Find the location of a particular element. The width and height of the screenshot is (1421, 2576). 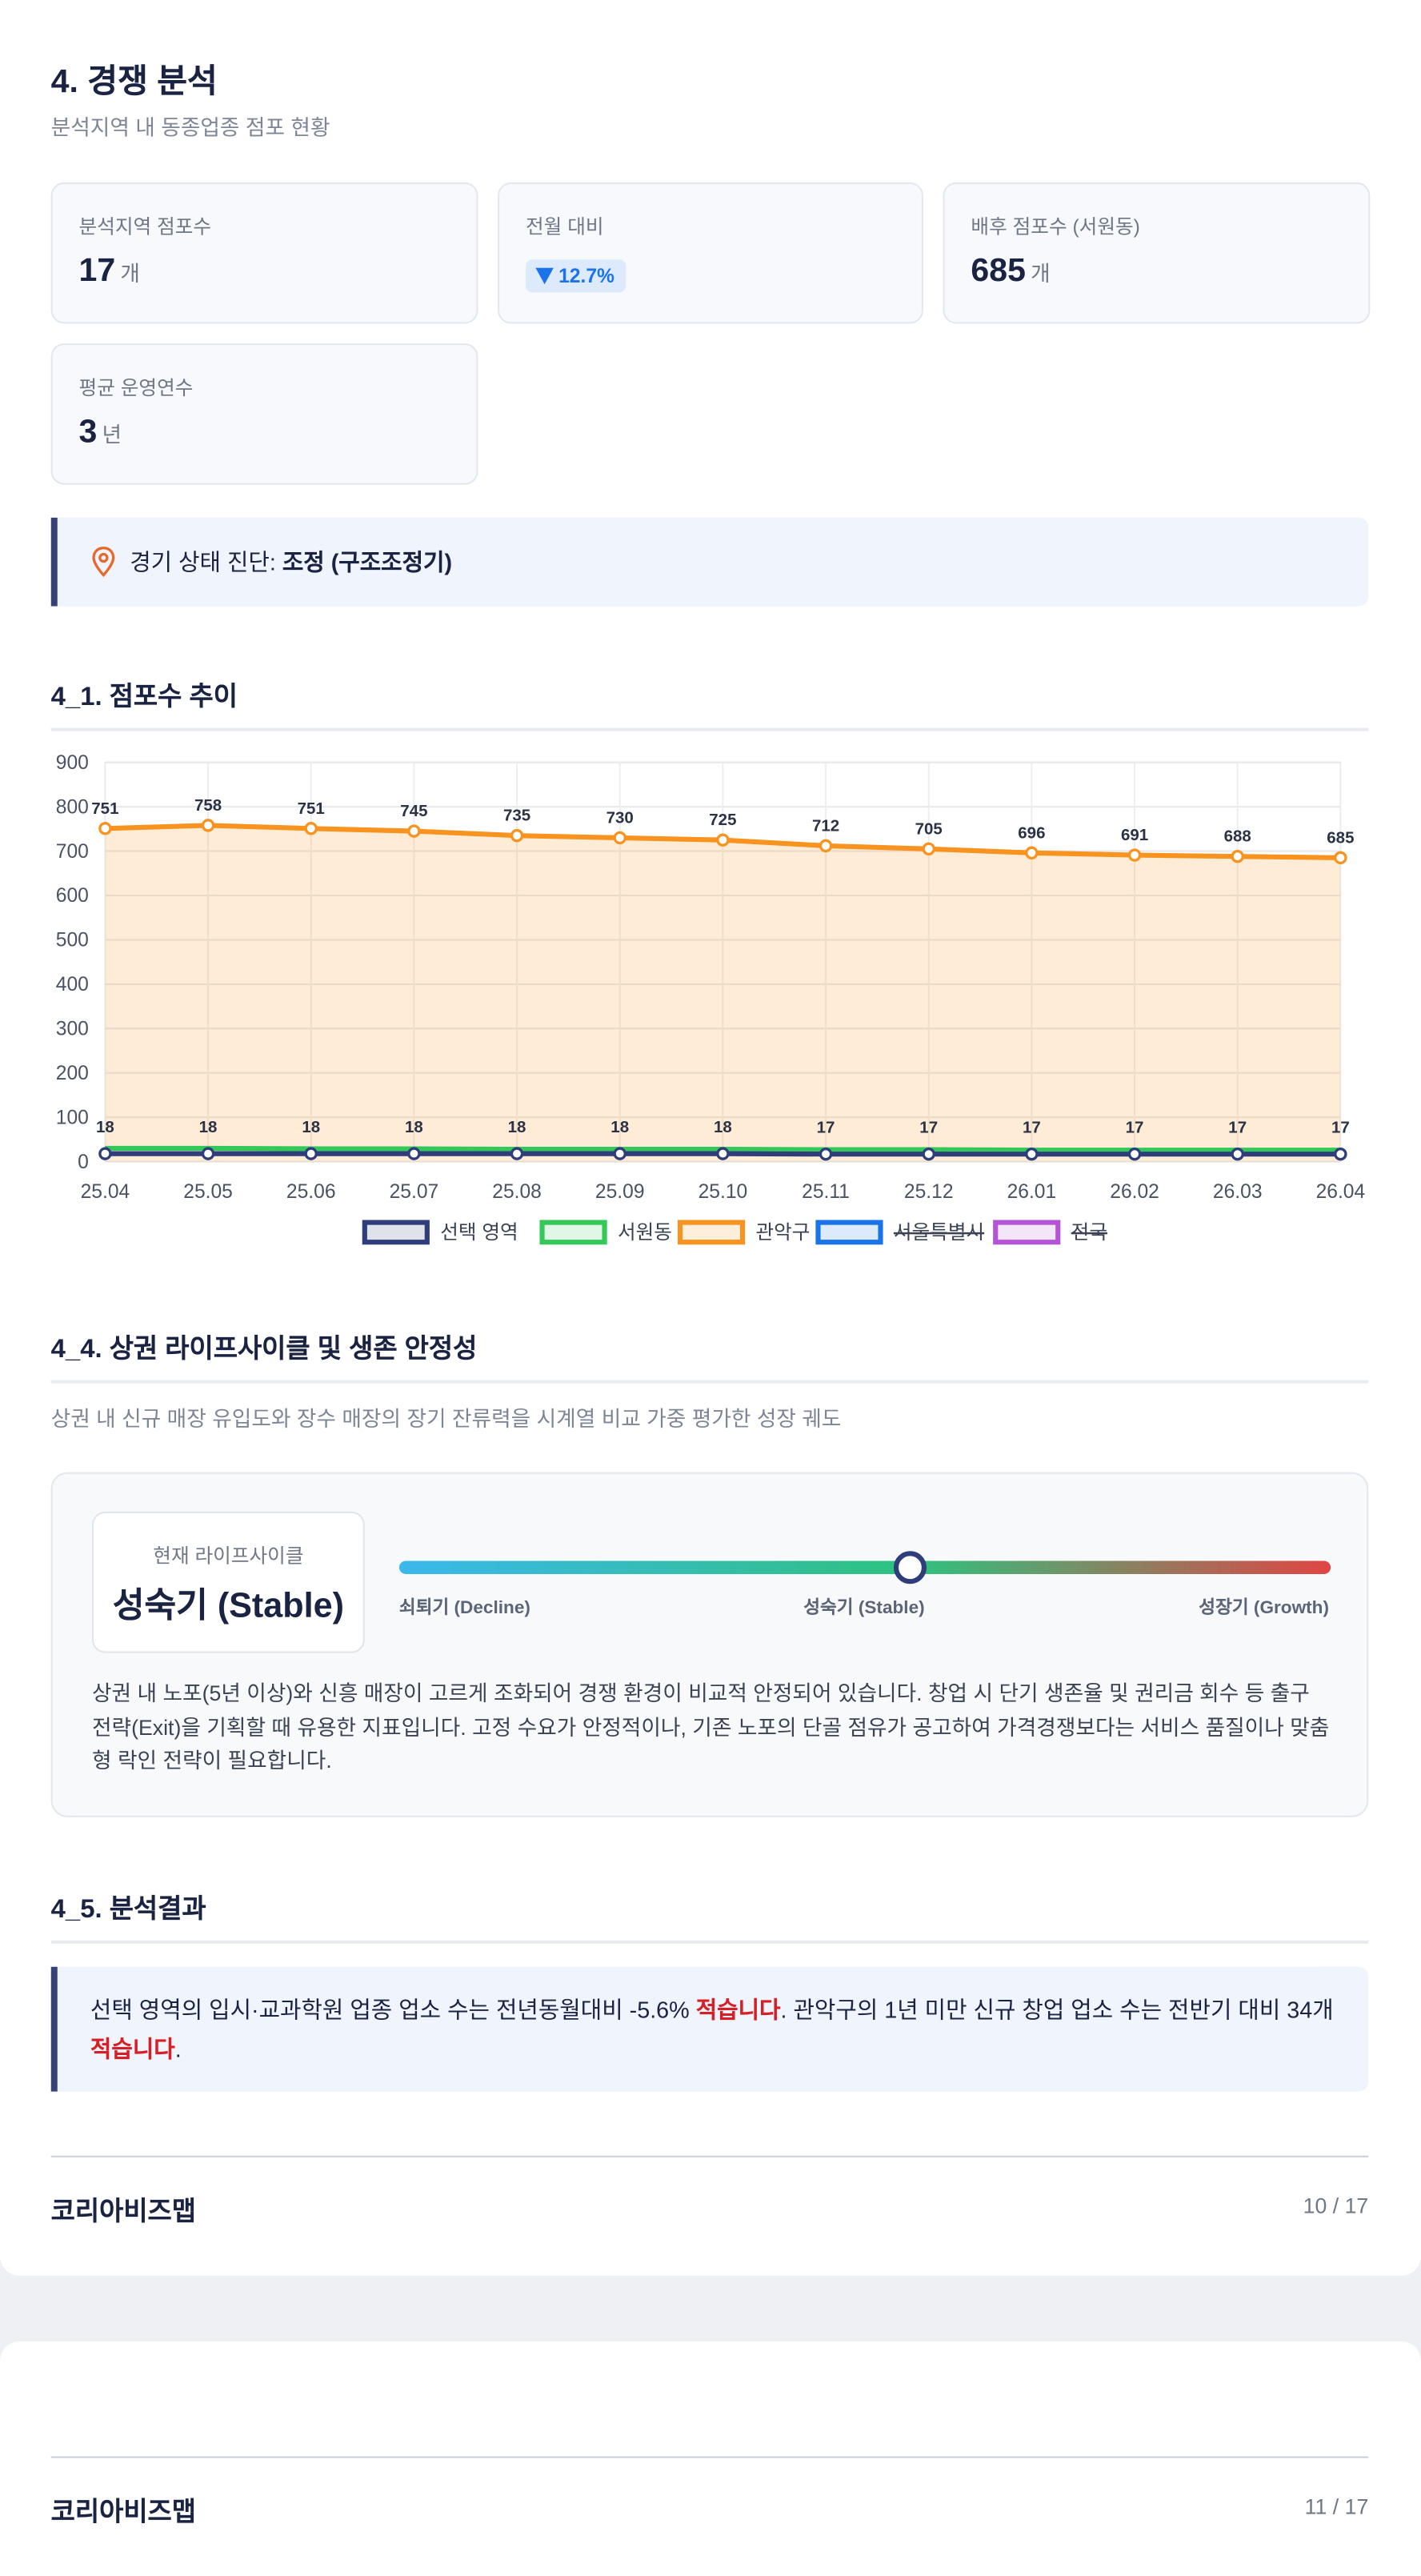

y-tick-label: 700 is located at coordinates (72, 852).